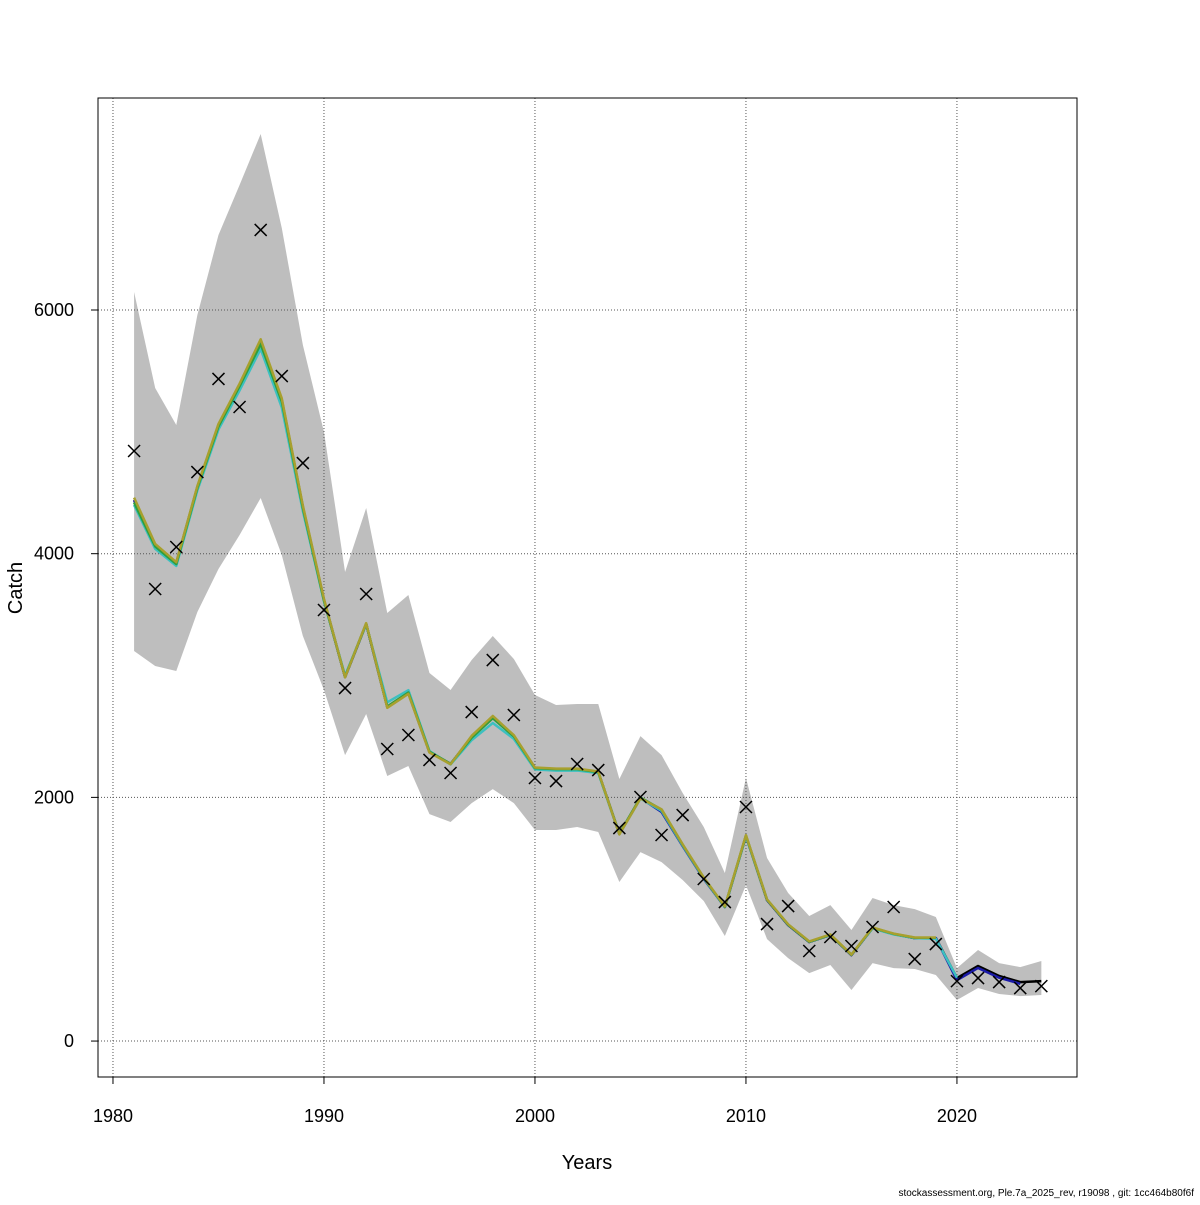 This screenshot has width=1200, height=1205. Describe the element at coordinates (587, 1163) in the screenshot. I see `x-axis-label: Years` at that location.